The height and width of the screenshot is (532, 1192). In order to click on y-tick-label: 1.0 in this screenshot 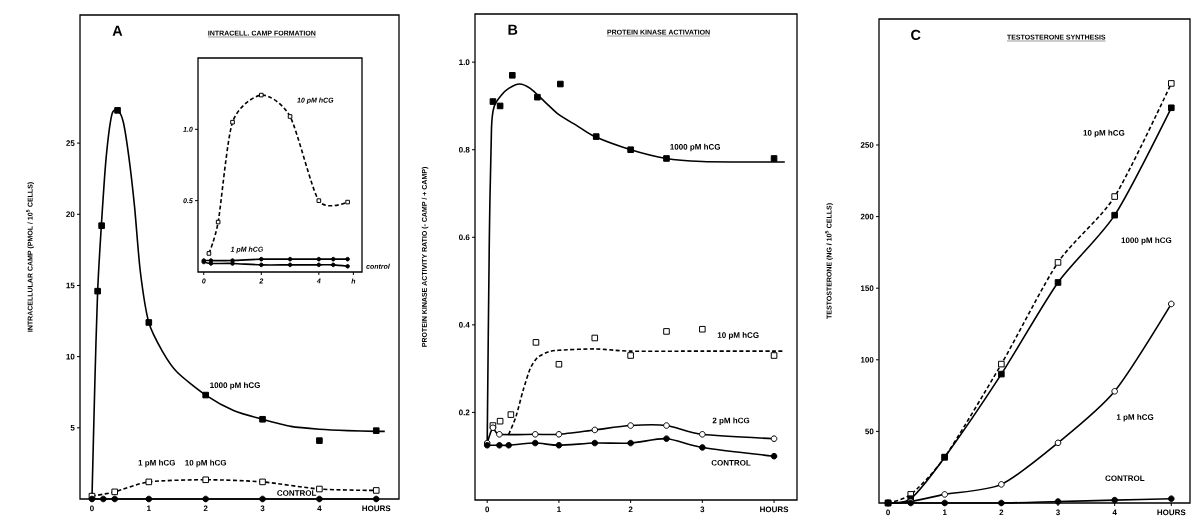, I will do `click(464, 62)`.